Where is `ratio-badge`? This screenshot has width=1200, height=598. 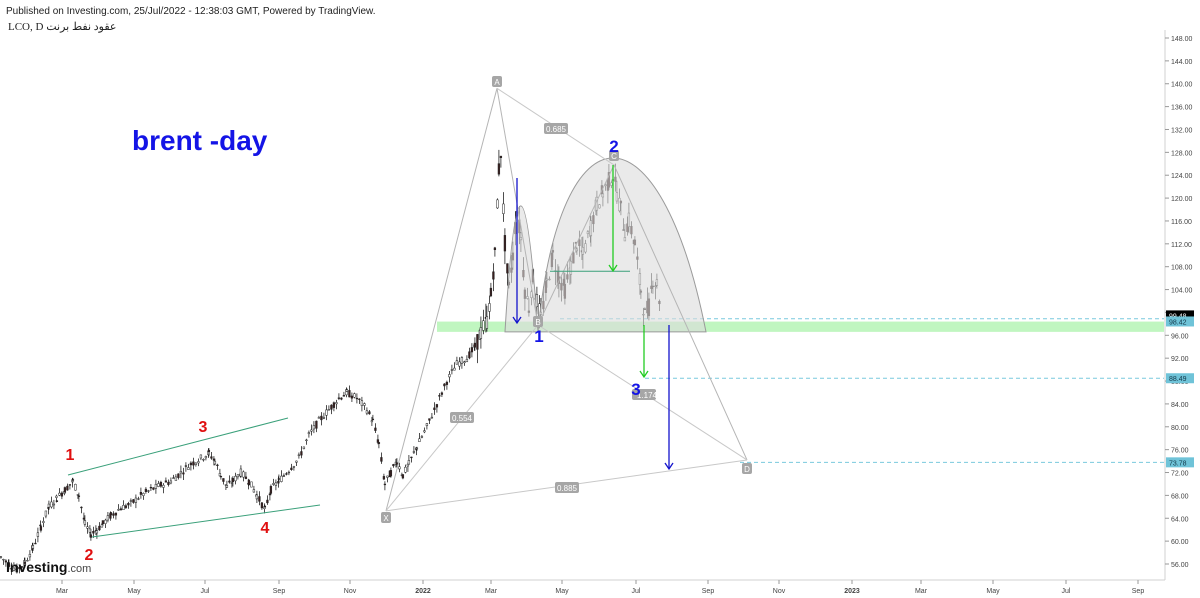
ratio-badge is located at coordinates (462, 417).